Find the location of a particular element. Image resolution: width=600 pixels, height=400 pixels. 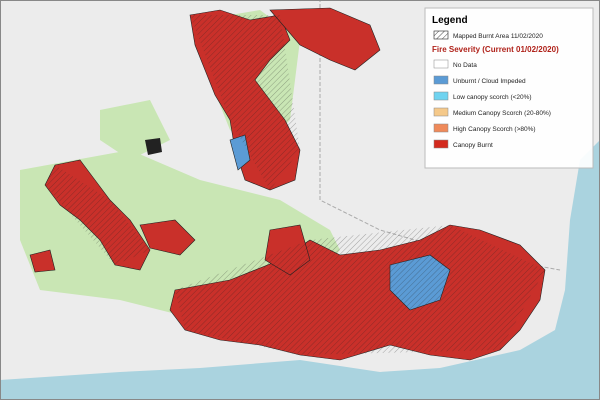

legend-label: Unburnt / Cloud Impeded is located at coordinates (489, 81).